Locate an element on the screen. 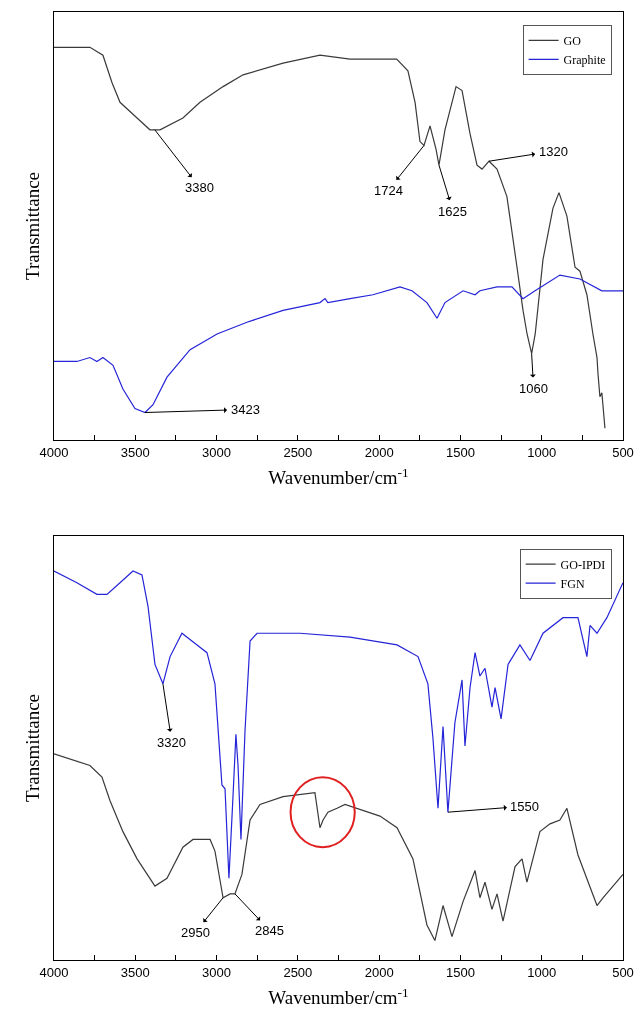  annotation: 3423 is located at coordinates (245, 409).